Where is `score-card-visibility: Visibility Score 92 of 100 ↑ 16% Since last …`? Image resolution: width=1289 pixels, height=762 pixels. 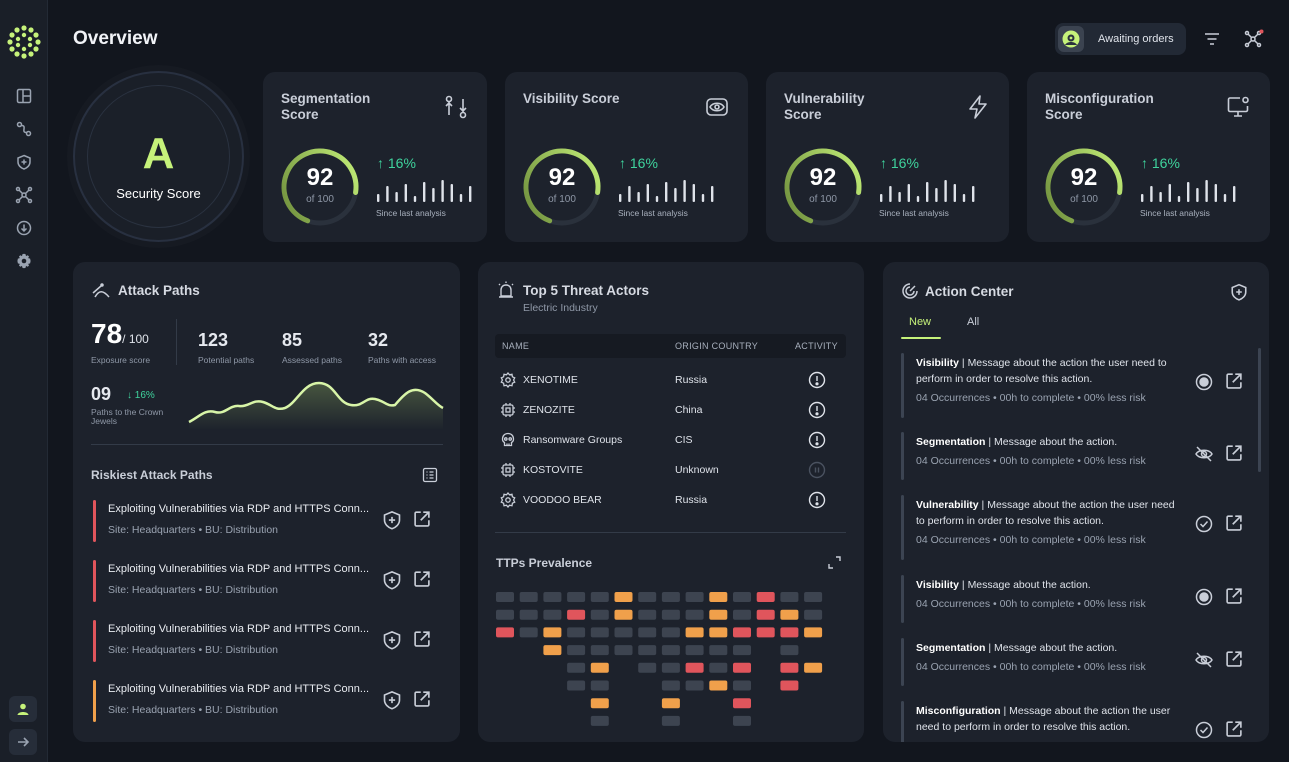
score-card-visibility: Visibility Score 92 of 100 ↑ 16% Since last … is located at coordinates (626, 157).